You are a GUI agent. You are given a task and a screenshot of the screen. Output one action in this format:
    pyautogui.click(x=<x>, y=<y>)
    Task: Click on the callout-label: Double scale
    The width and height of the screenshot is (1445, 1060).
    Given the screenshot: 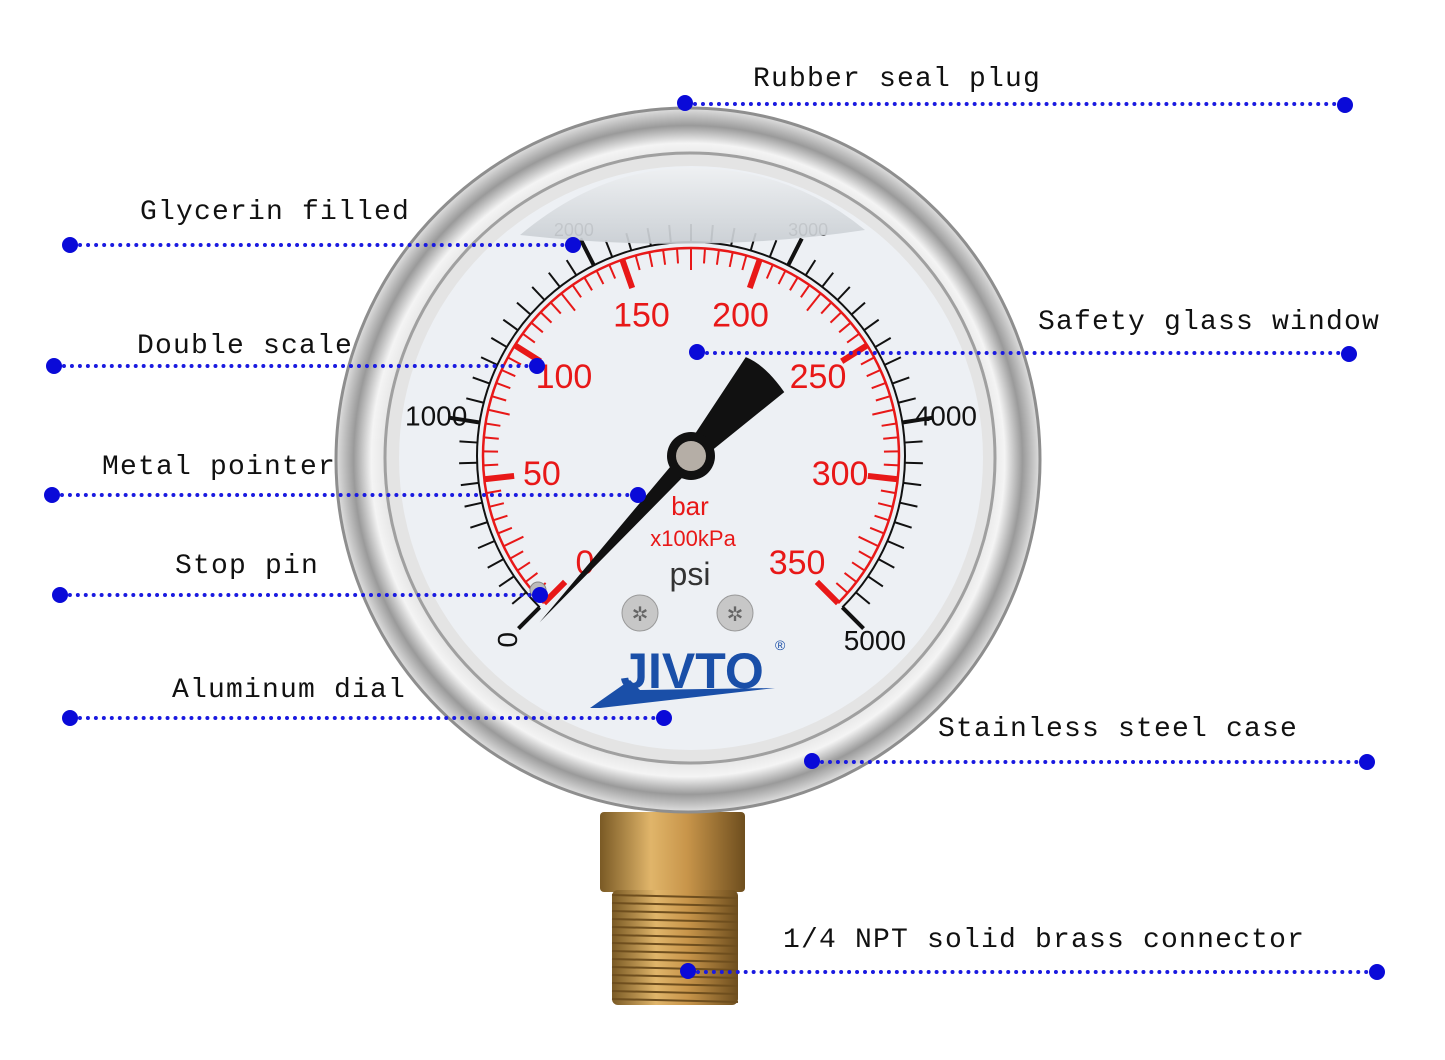 What is the action you would take?
    pyautogui.click(x=245, y=346)
    